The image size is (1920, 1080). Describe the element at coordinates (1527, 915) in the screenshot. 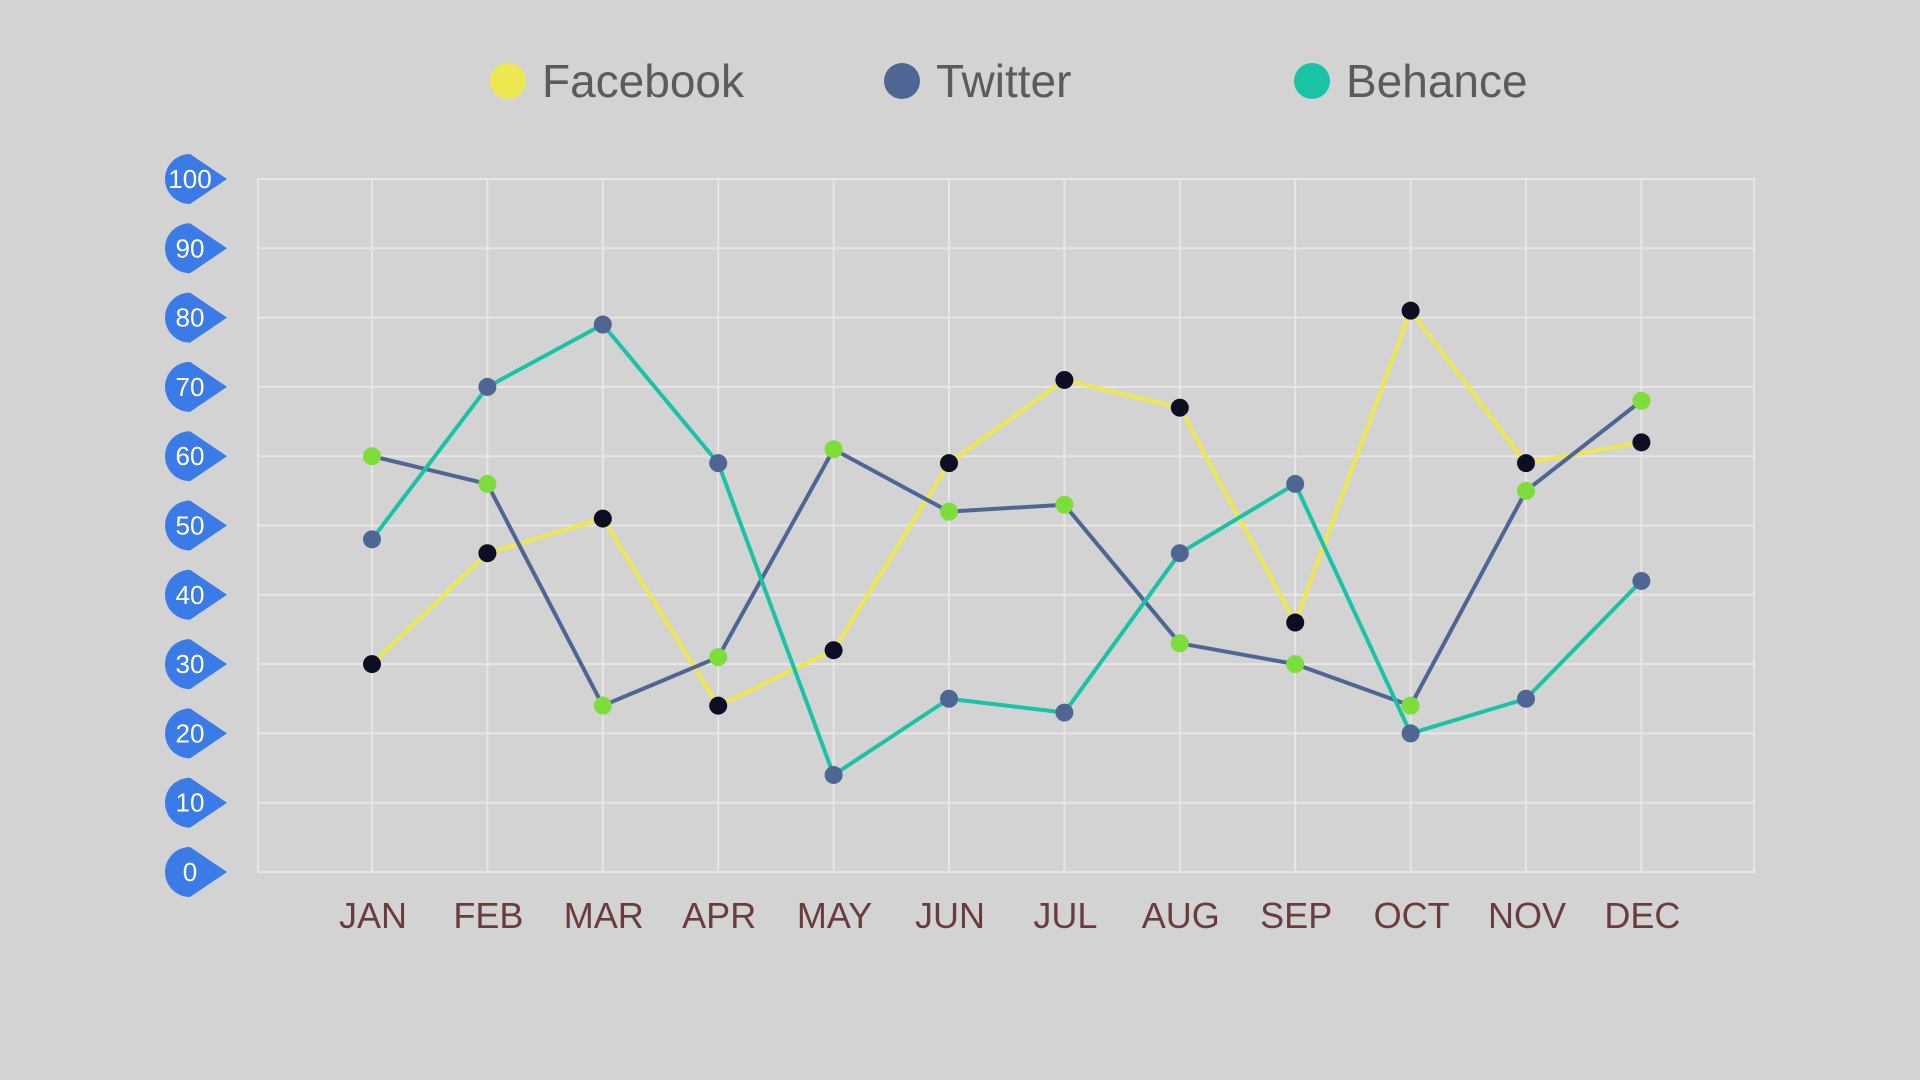

I see `x-tick-label: NOV` at that location.